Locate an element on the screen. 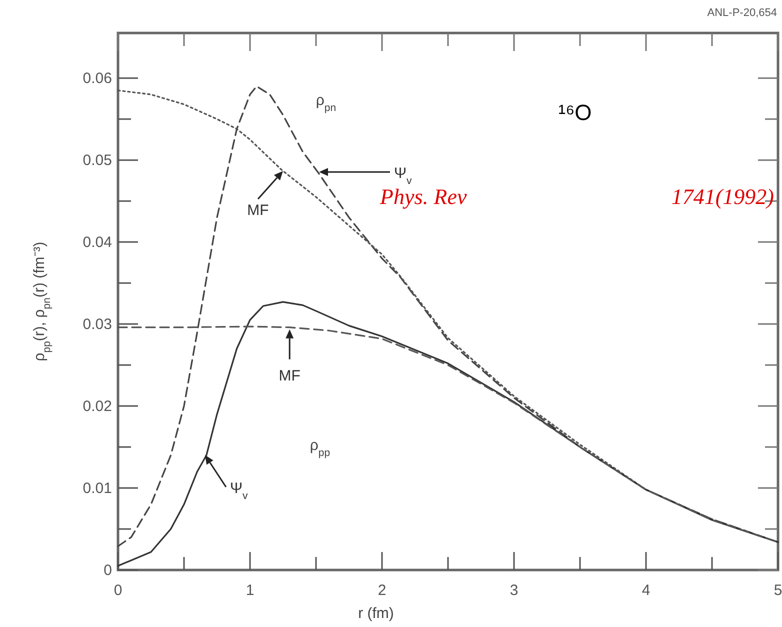 The height and width of the screenshot is (627, 782). annotation: ρ$_{pn}$ is located at coordinates (326, 103).